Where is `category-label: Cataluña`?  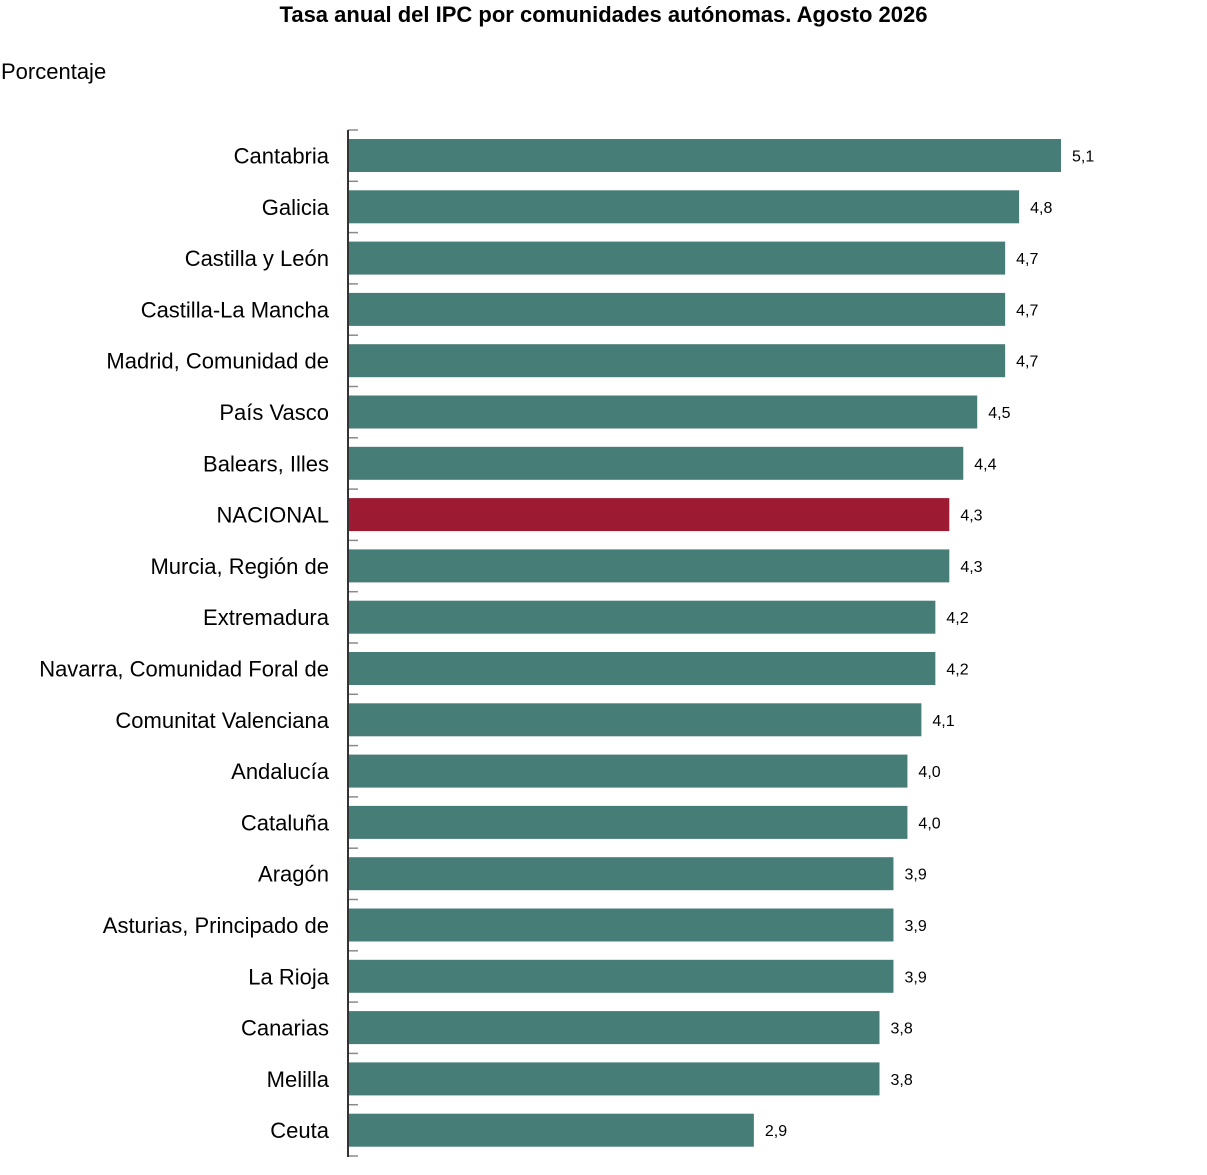
category-label: Cataluña is located at coordinates (285, 822).